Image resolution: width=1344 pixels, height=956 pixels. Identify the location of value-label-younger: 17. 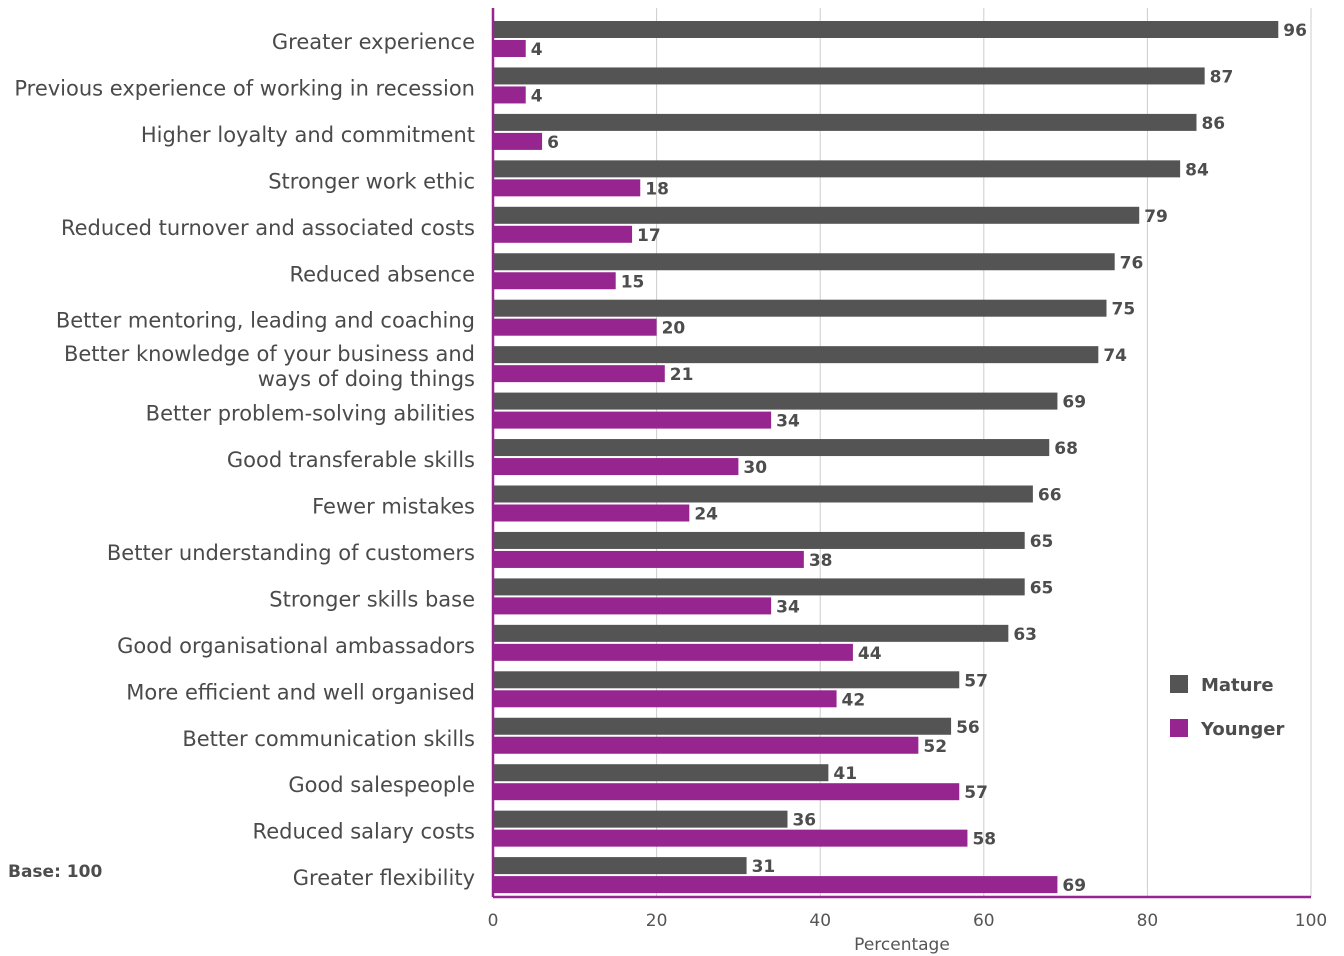
(649, 236).